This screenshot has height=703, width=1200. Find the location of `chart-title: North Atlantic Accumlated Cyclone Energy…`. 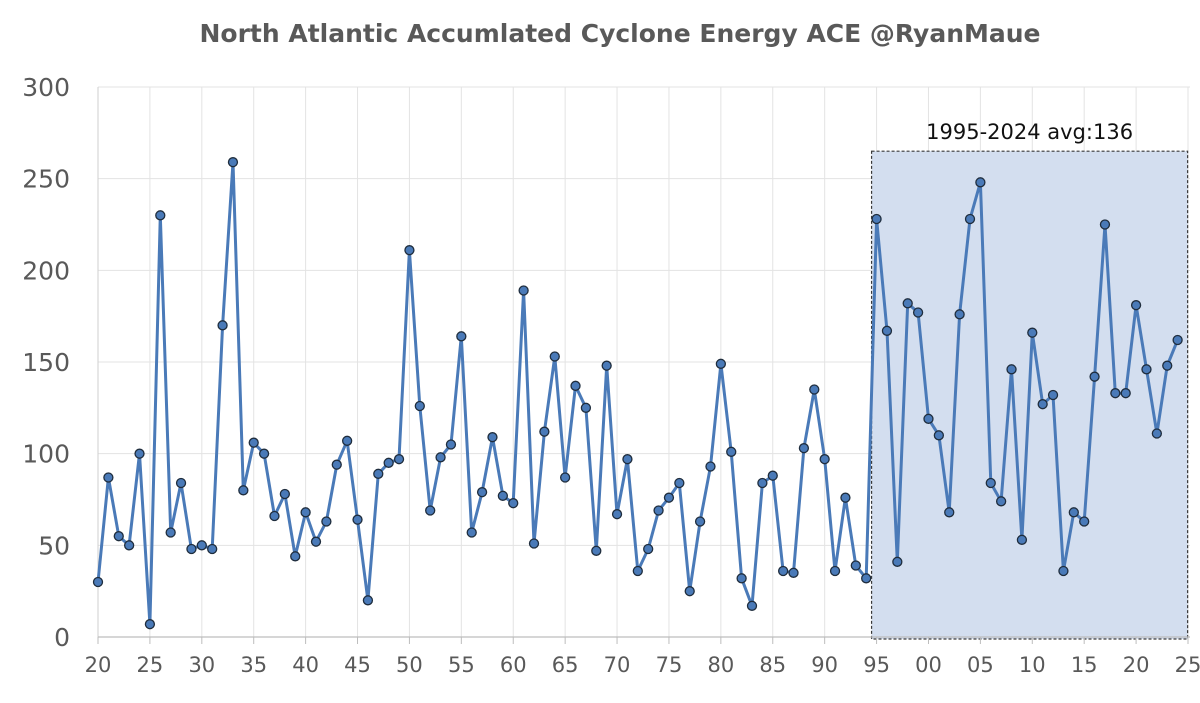

chart-title: North Atlantic Accumlated Cyclone Energy… is located at coordinates (619, 33).